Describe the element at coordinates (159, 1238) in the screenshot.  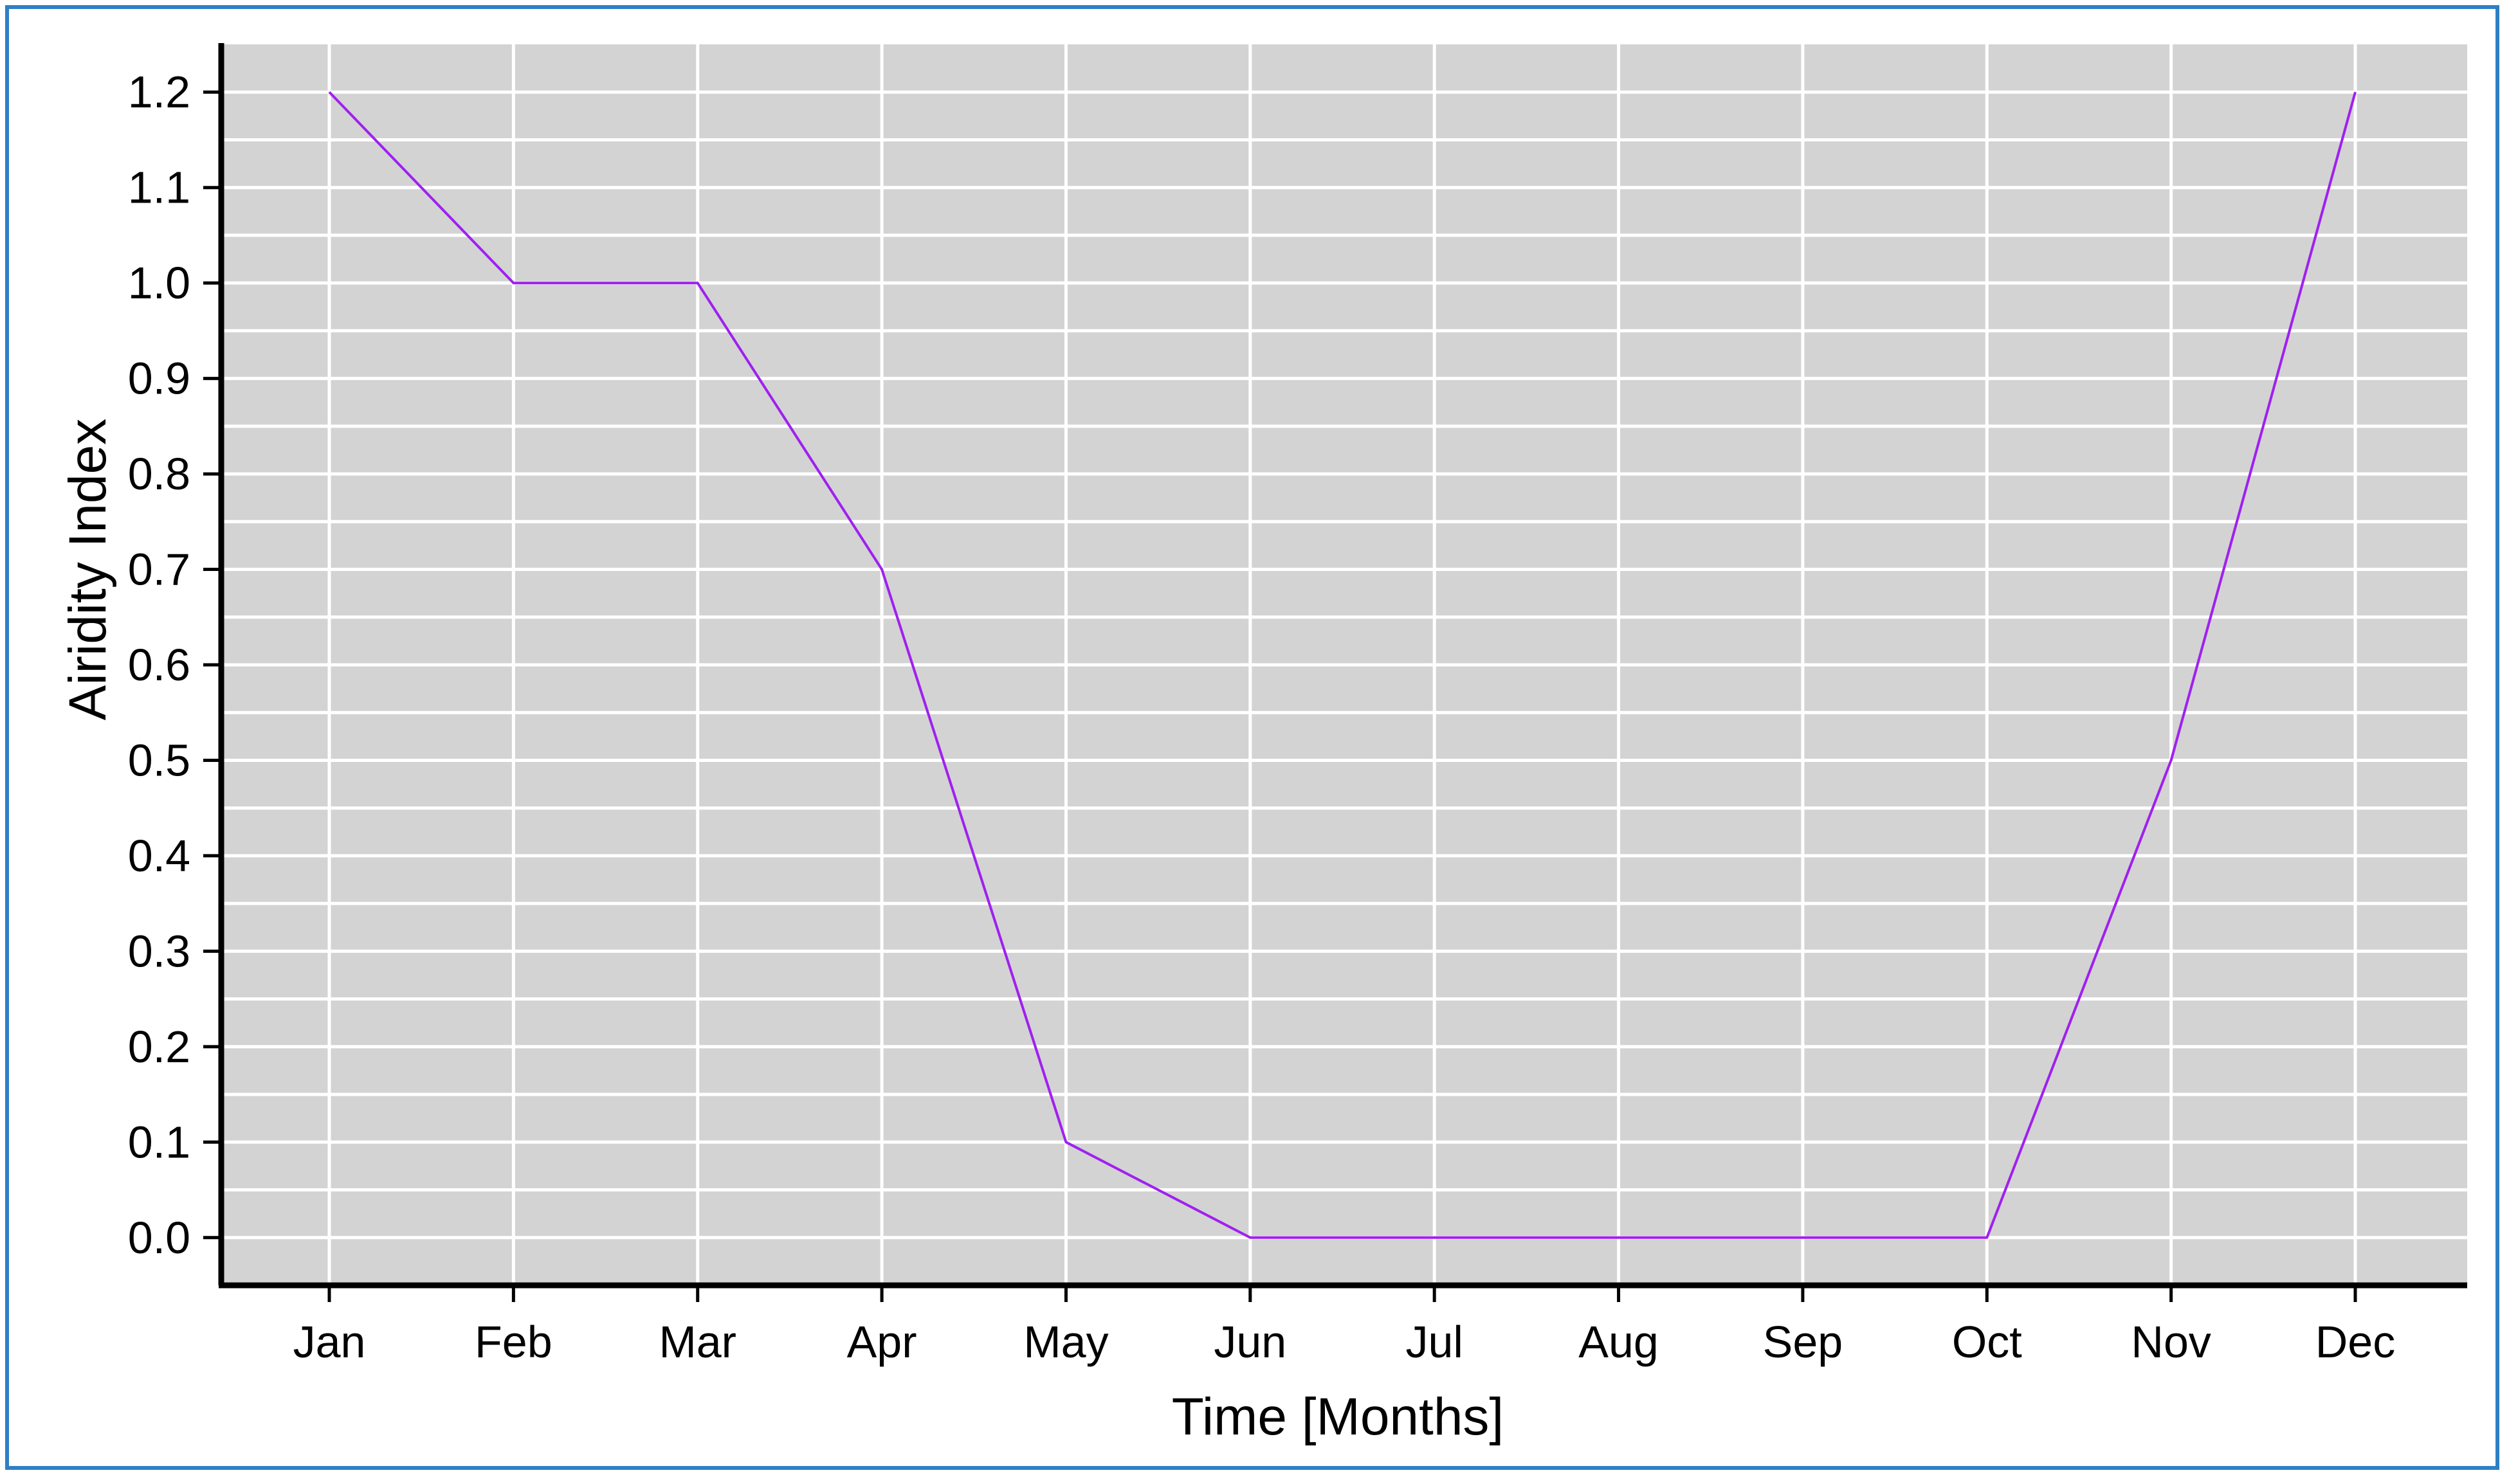
I see `y-tick-label: 0.0` at that location.